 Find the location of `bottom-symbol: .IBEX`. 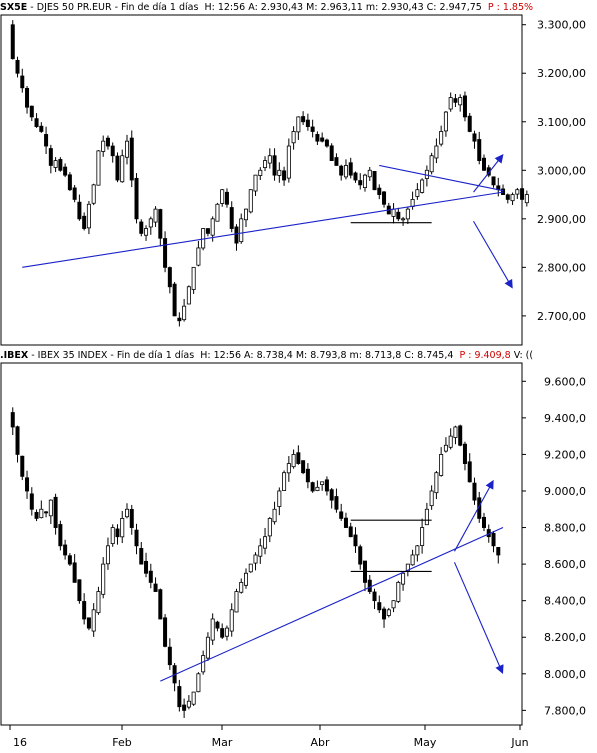

bottom-symbol: .IBEX is located at coordinates (14, 355).